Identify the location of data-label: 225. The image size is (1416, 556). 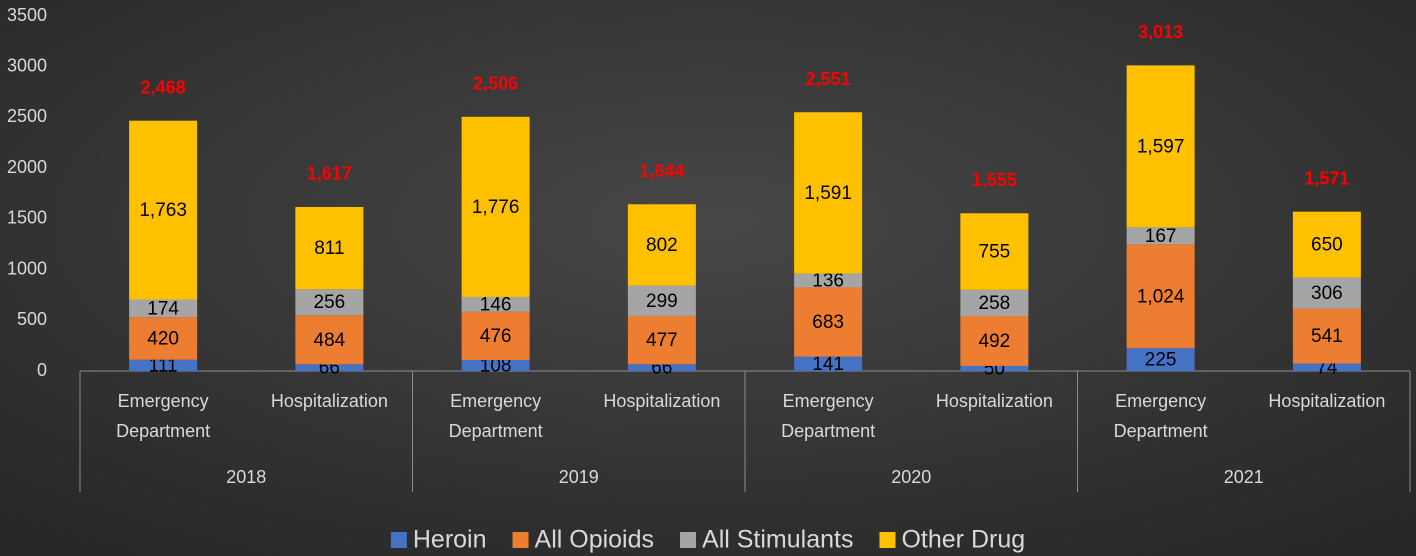
(1161, 360).